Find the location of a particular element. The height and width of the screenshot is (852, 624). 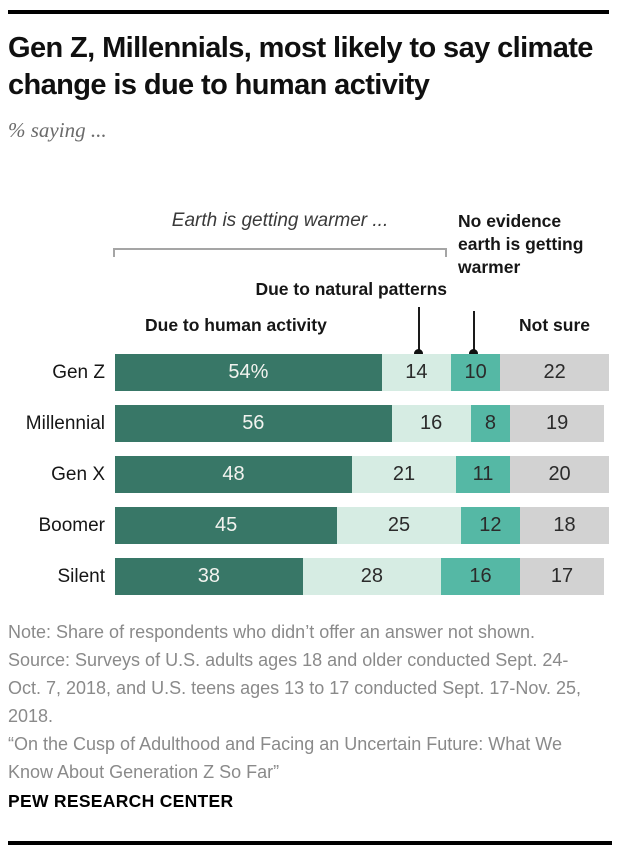

chart-row: Boomer 45 25 12 18 is located at coordinates (308, 525).